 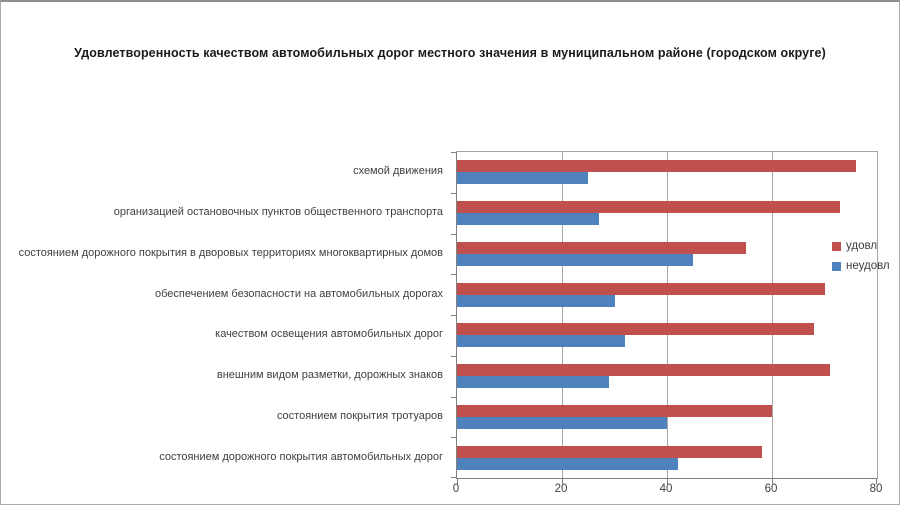 What do you see at coordinates (398, 171) in the screenshot?
I see `category-label: схемой движения` at bounding box center [398, 171].